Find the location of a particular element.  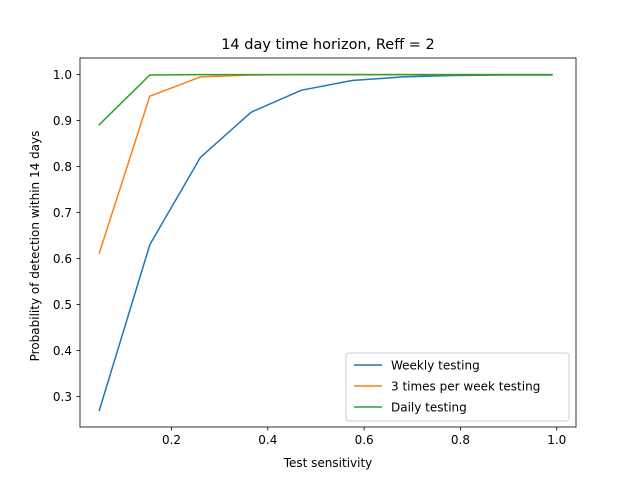

legend-frame is located at coordinates (457, 387).